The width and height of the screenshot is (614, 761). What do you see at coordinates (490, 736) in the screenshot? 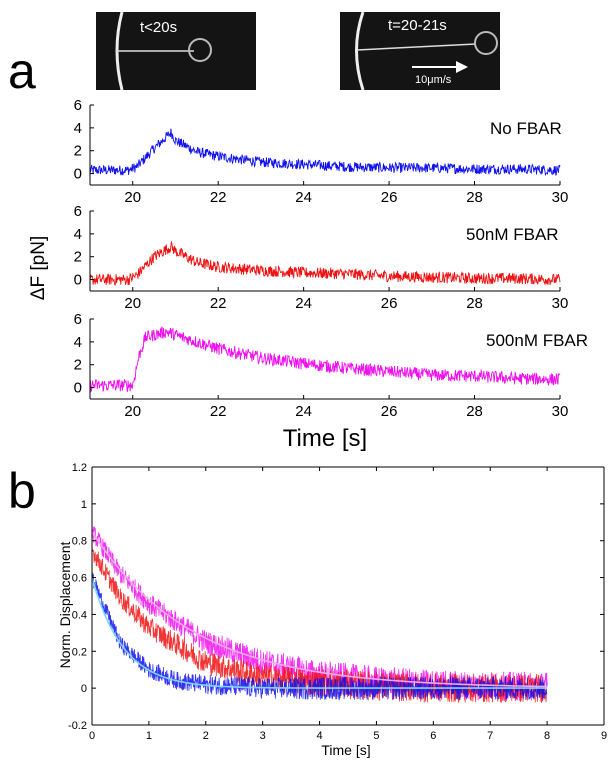
I see `x-tick-label: 7` at bounding box center [490, 736].